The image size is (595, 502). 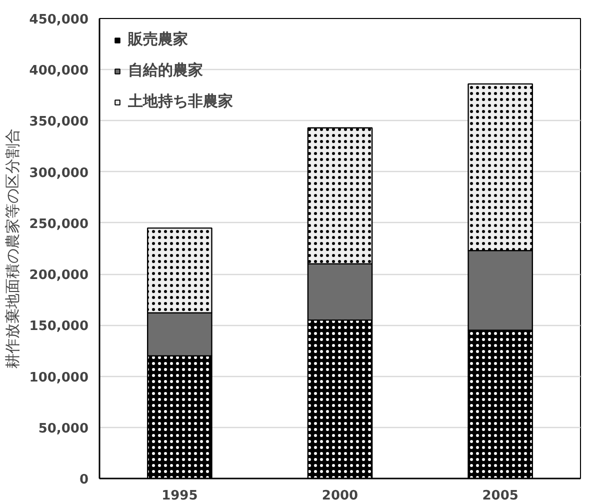 I want to click on y-tick-label: 100,000, so click(x=59, y=378).